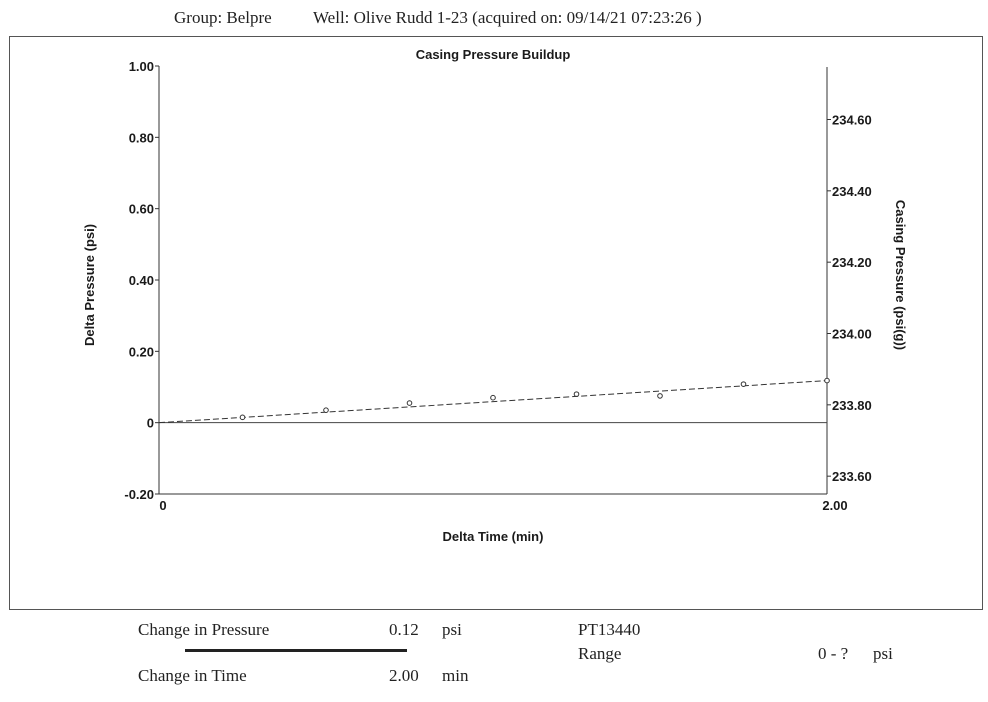 This screenshot has width=988, height=702. What do you see at coordinates (852, 405) in the screenshot?
I see `y2-tick-label: 233.80` at bounding box center [852, 405].